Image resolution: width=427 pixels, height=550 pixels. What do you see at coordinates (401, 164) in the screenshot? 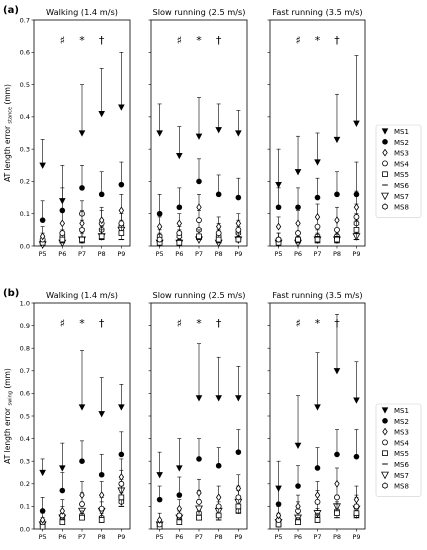
I see `legend-label: MS4` at bounding box center [401, 164].